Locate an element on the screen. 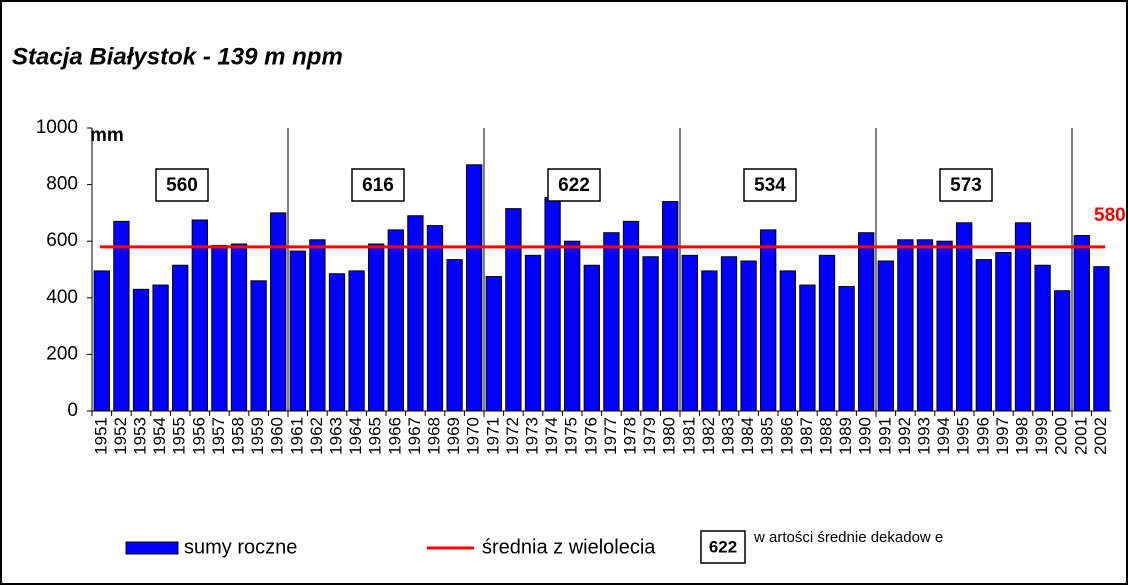  x-tick-label: 1959 is located at coordinates (257, 436).